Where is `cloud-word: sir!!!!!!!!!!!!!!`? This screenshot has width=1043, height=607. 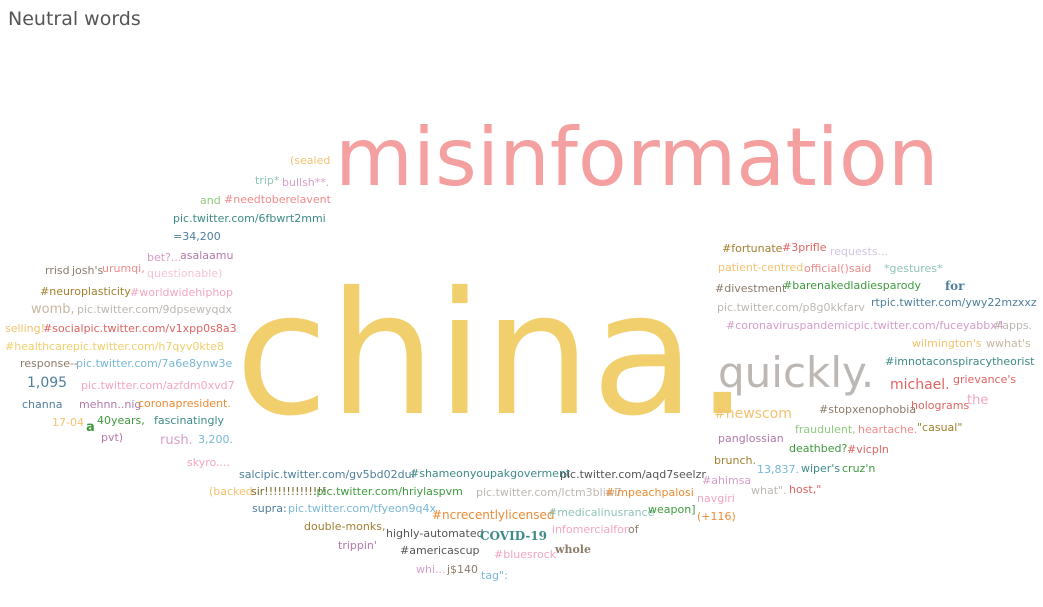
cloud-word: sir!!!!!!!!!!!!!! is located at coordinates (289, 491).